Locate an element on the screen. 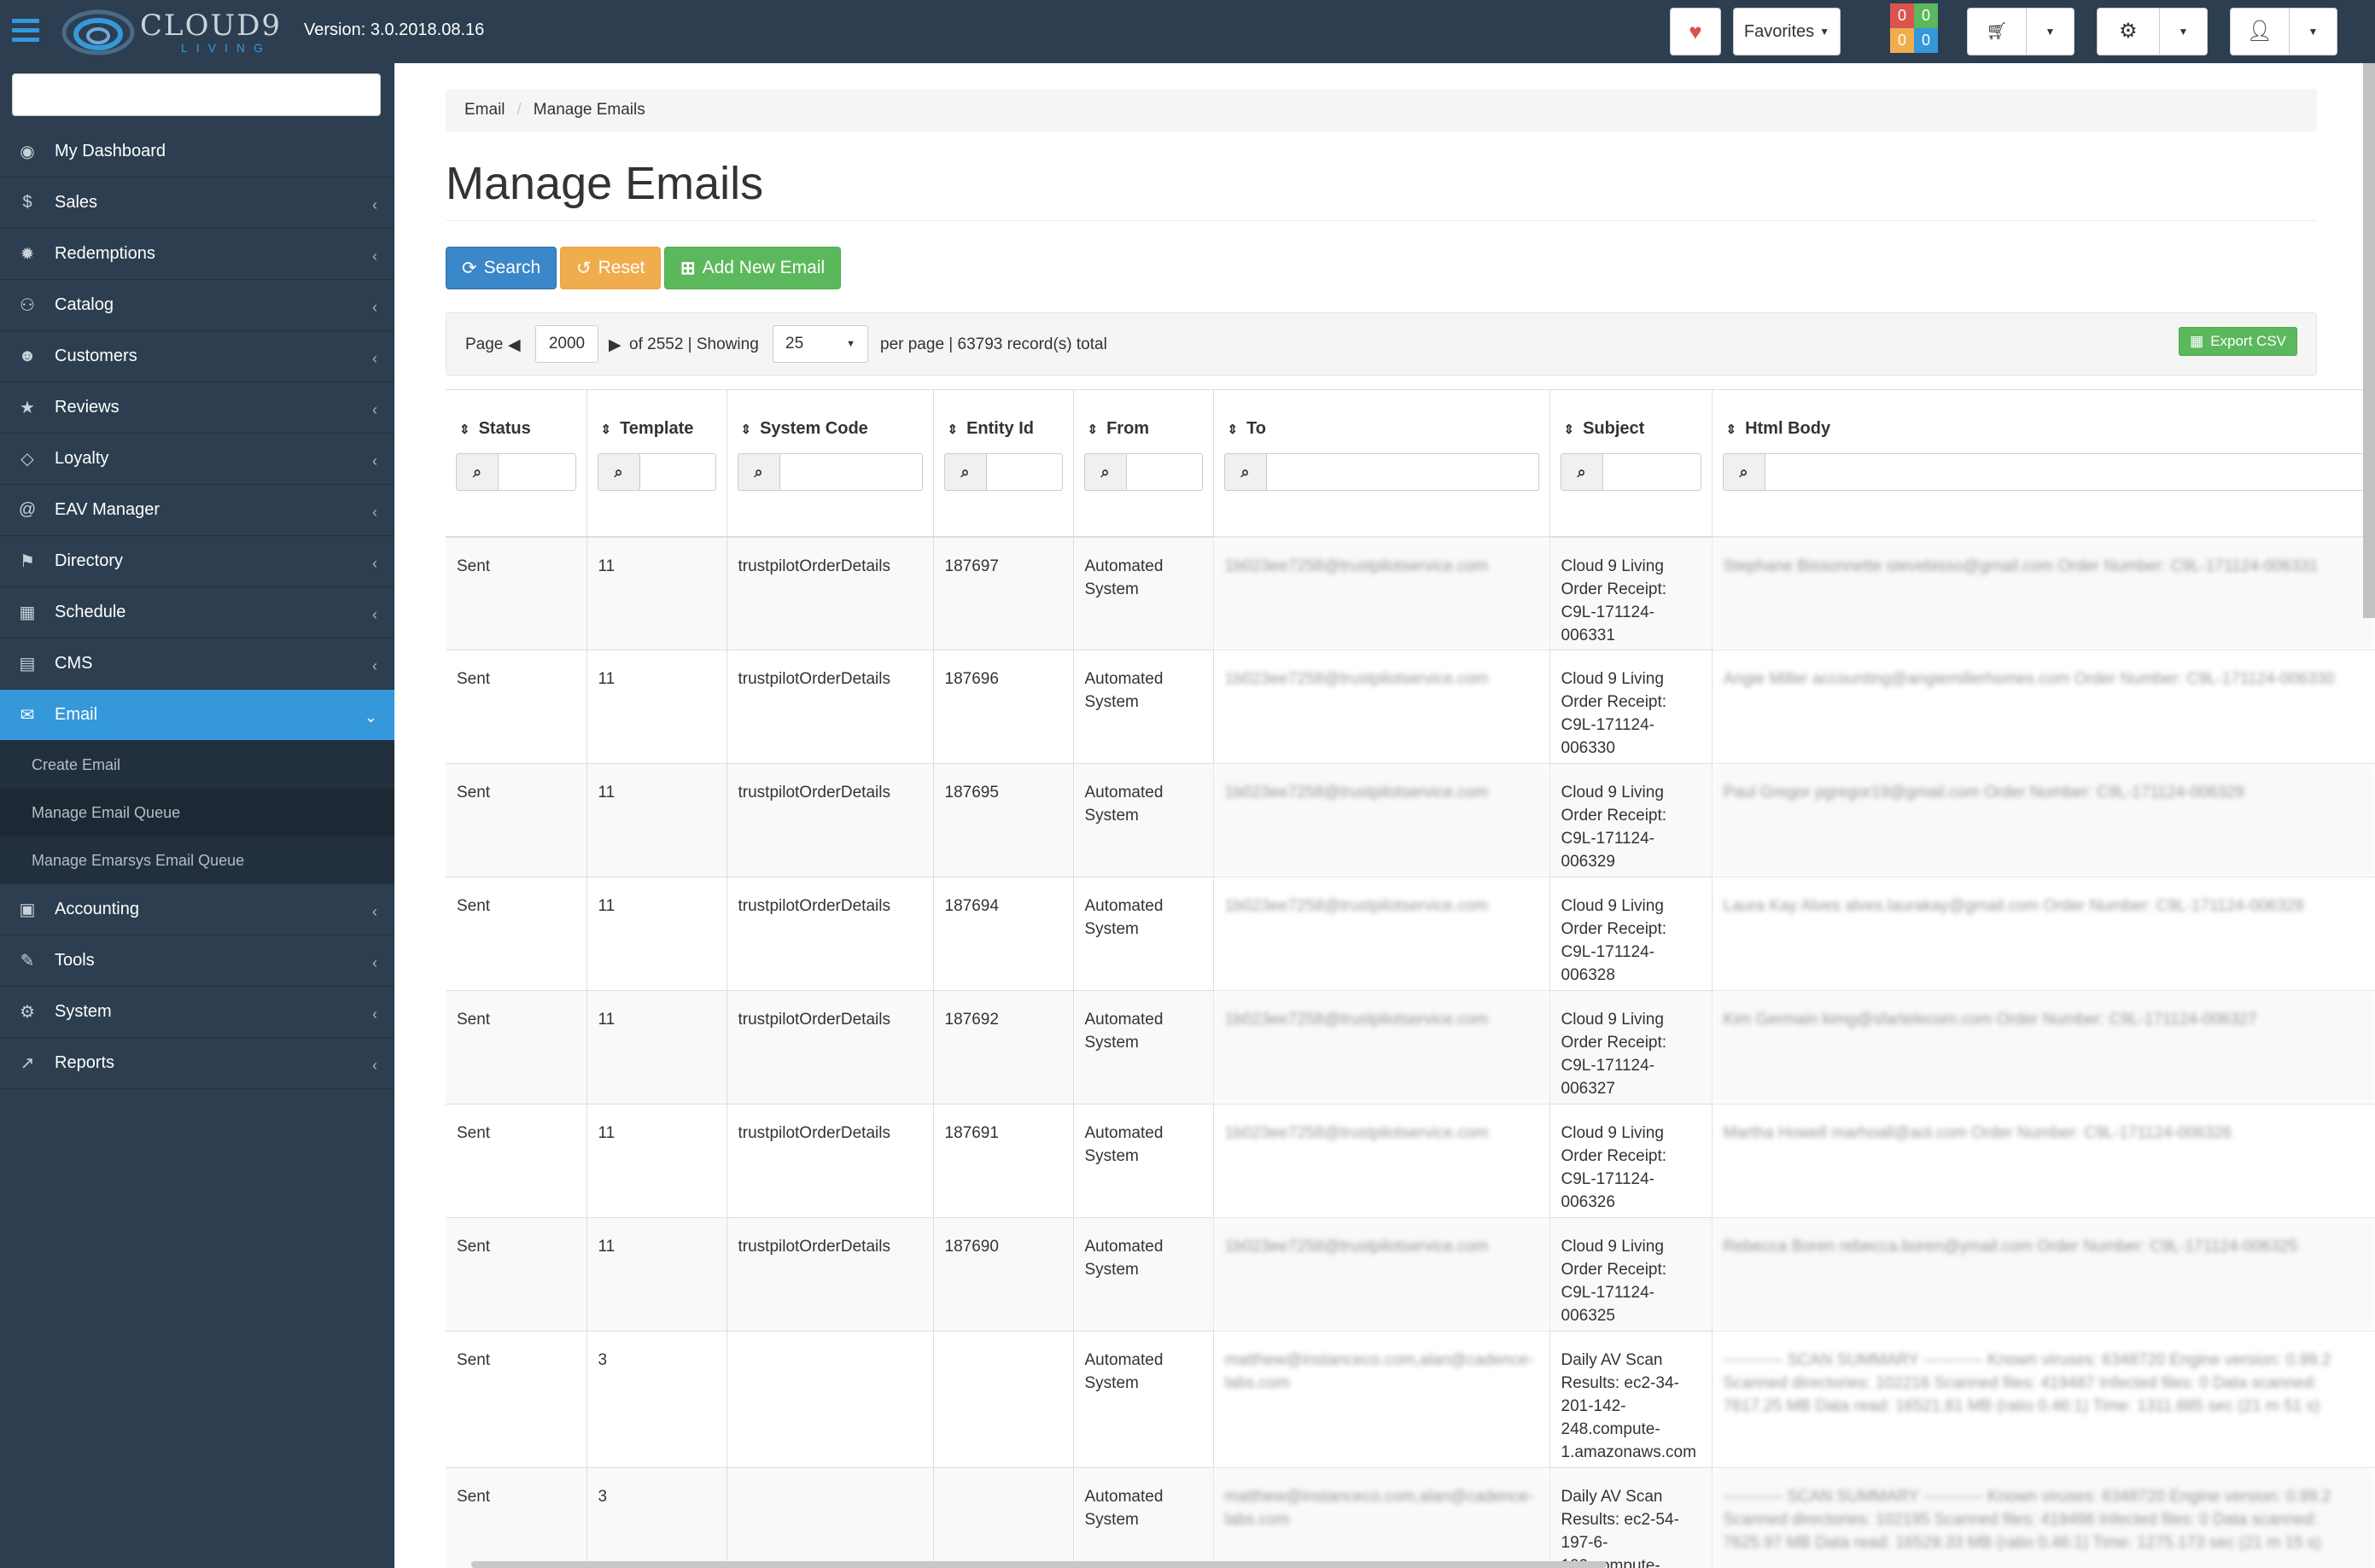 This screenshot has height=1568, width=2375. subject-filter: ⌕ is located at coordinates (1630, 472).